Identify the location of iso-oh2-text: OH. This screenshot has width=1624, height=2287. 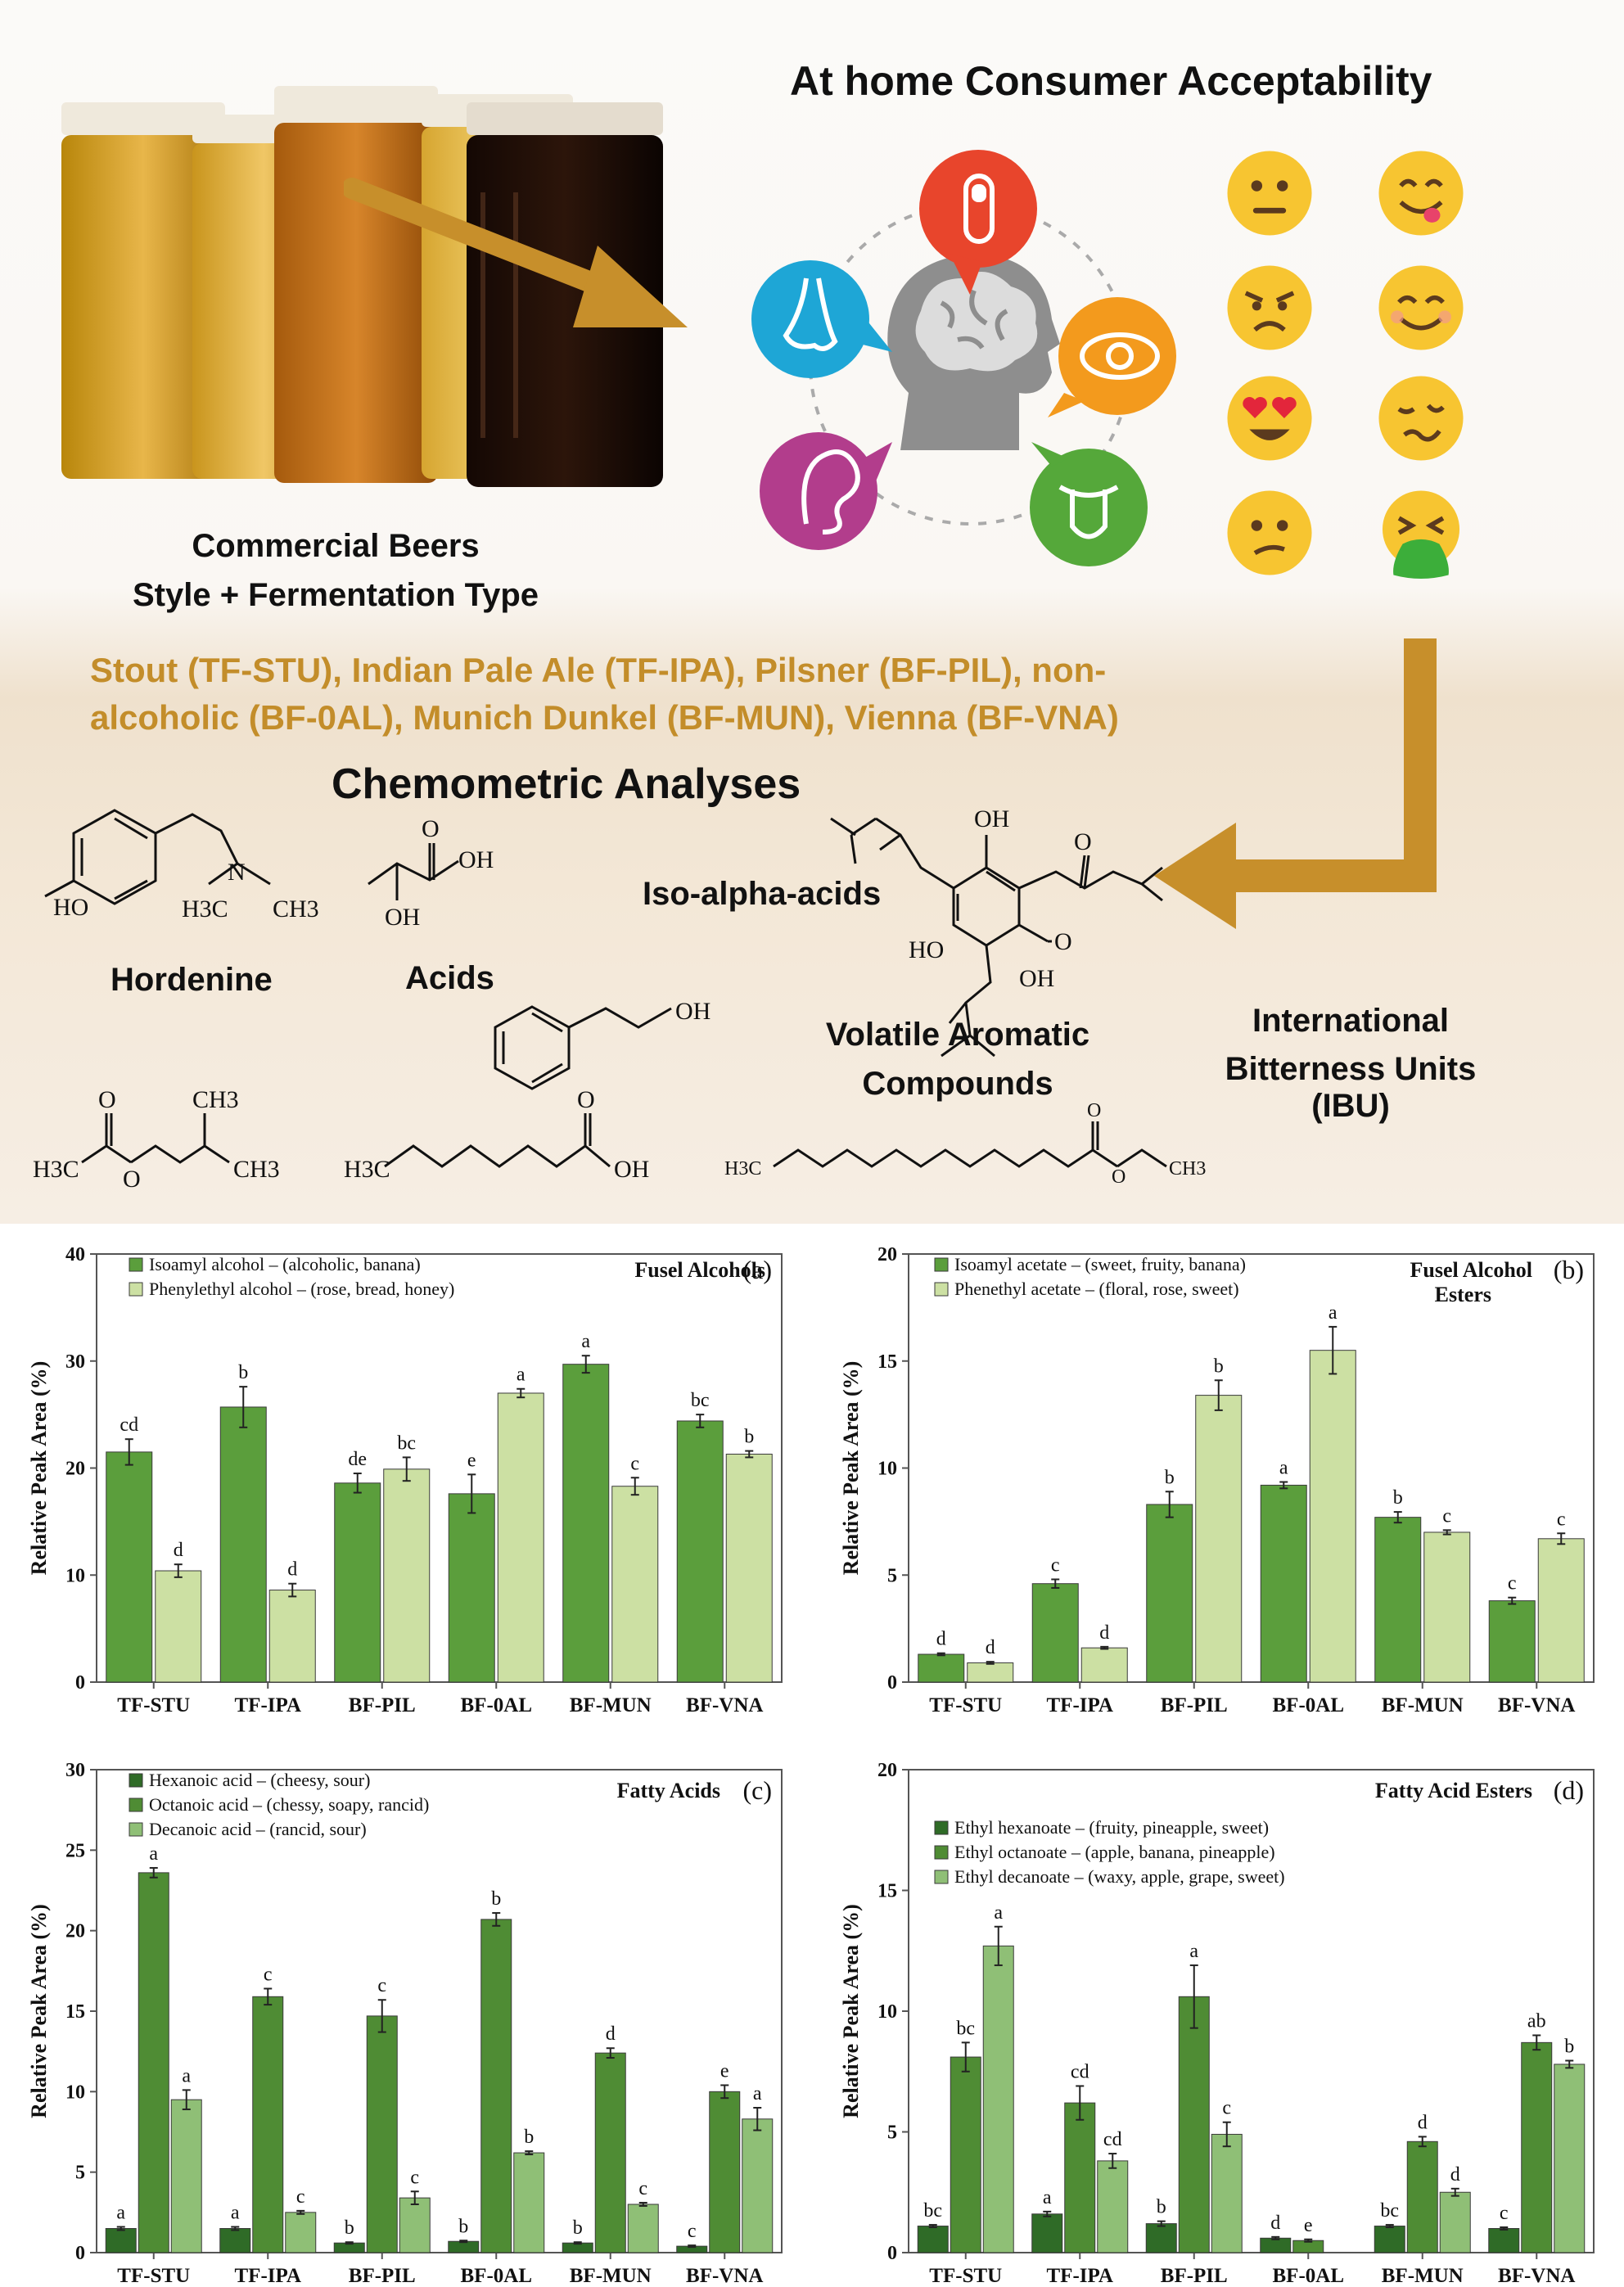
(1036, 978).